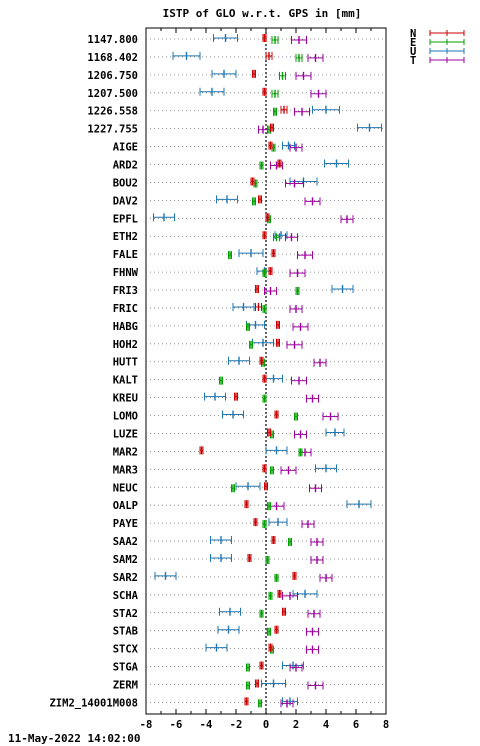  Describe the element at coordinates (266, 725) in the screenshot. I see `x-tick-label: 0` at that location.